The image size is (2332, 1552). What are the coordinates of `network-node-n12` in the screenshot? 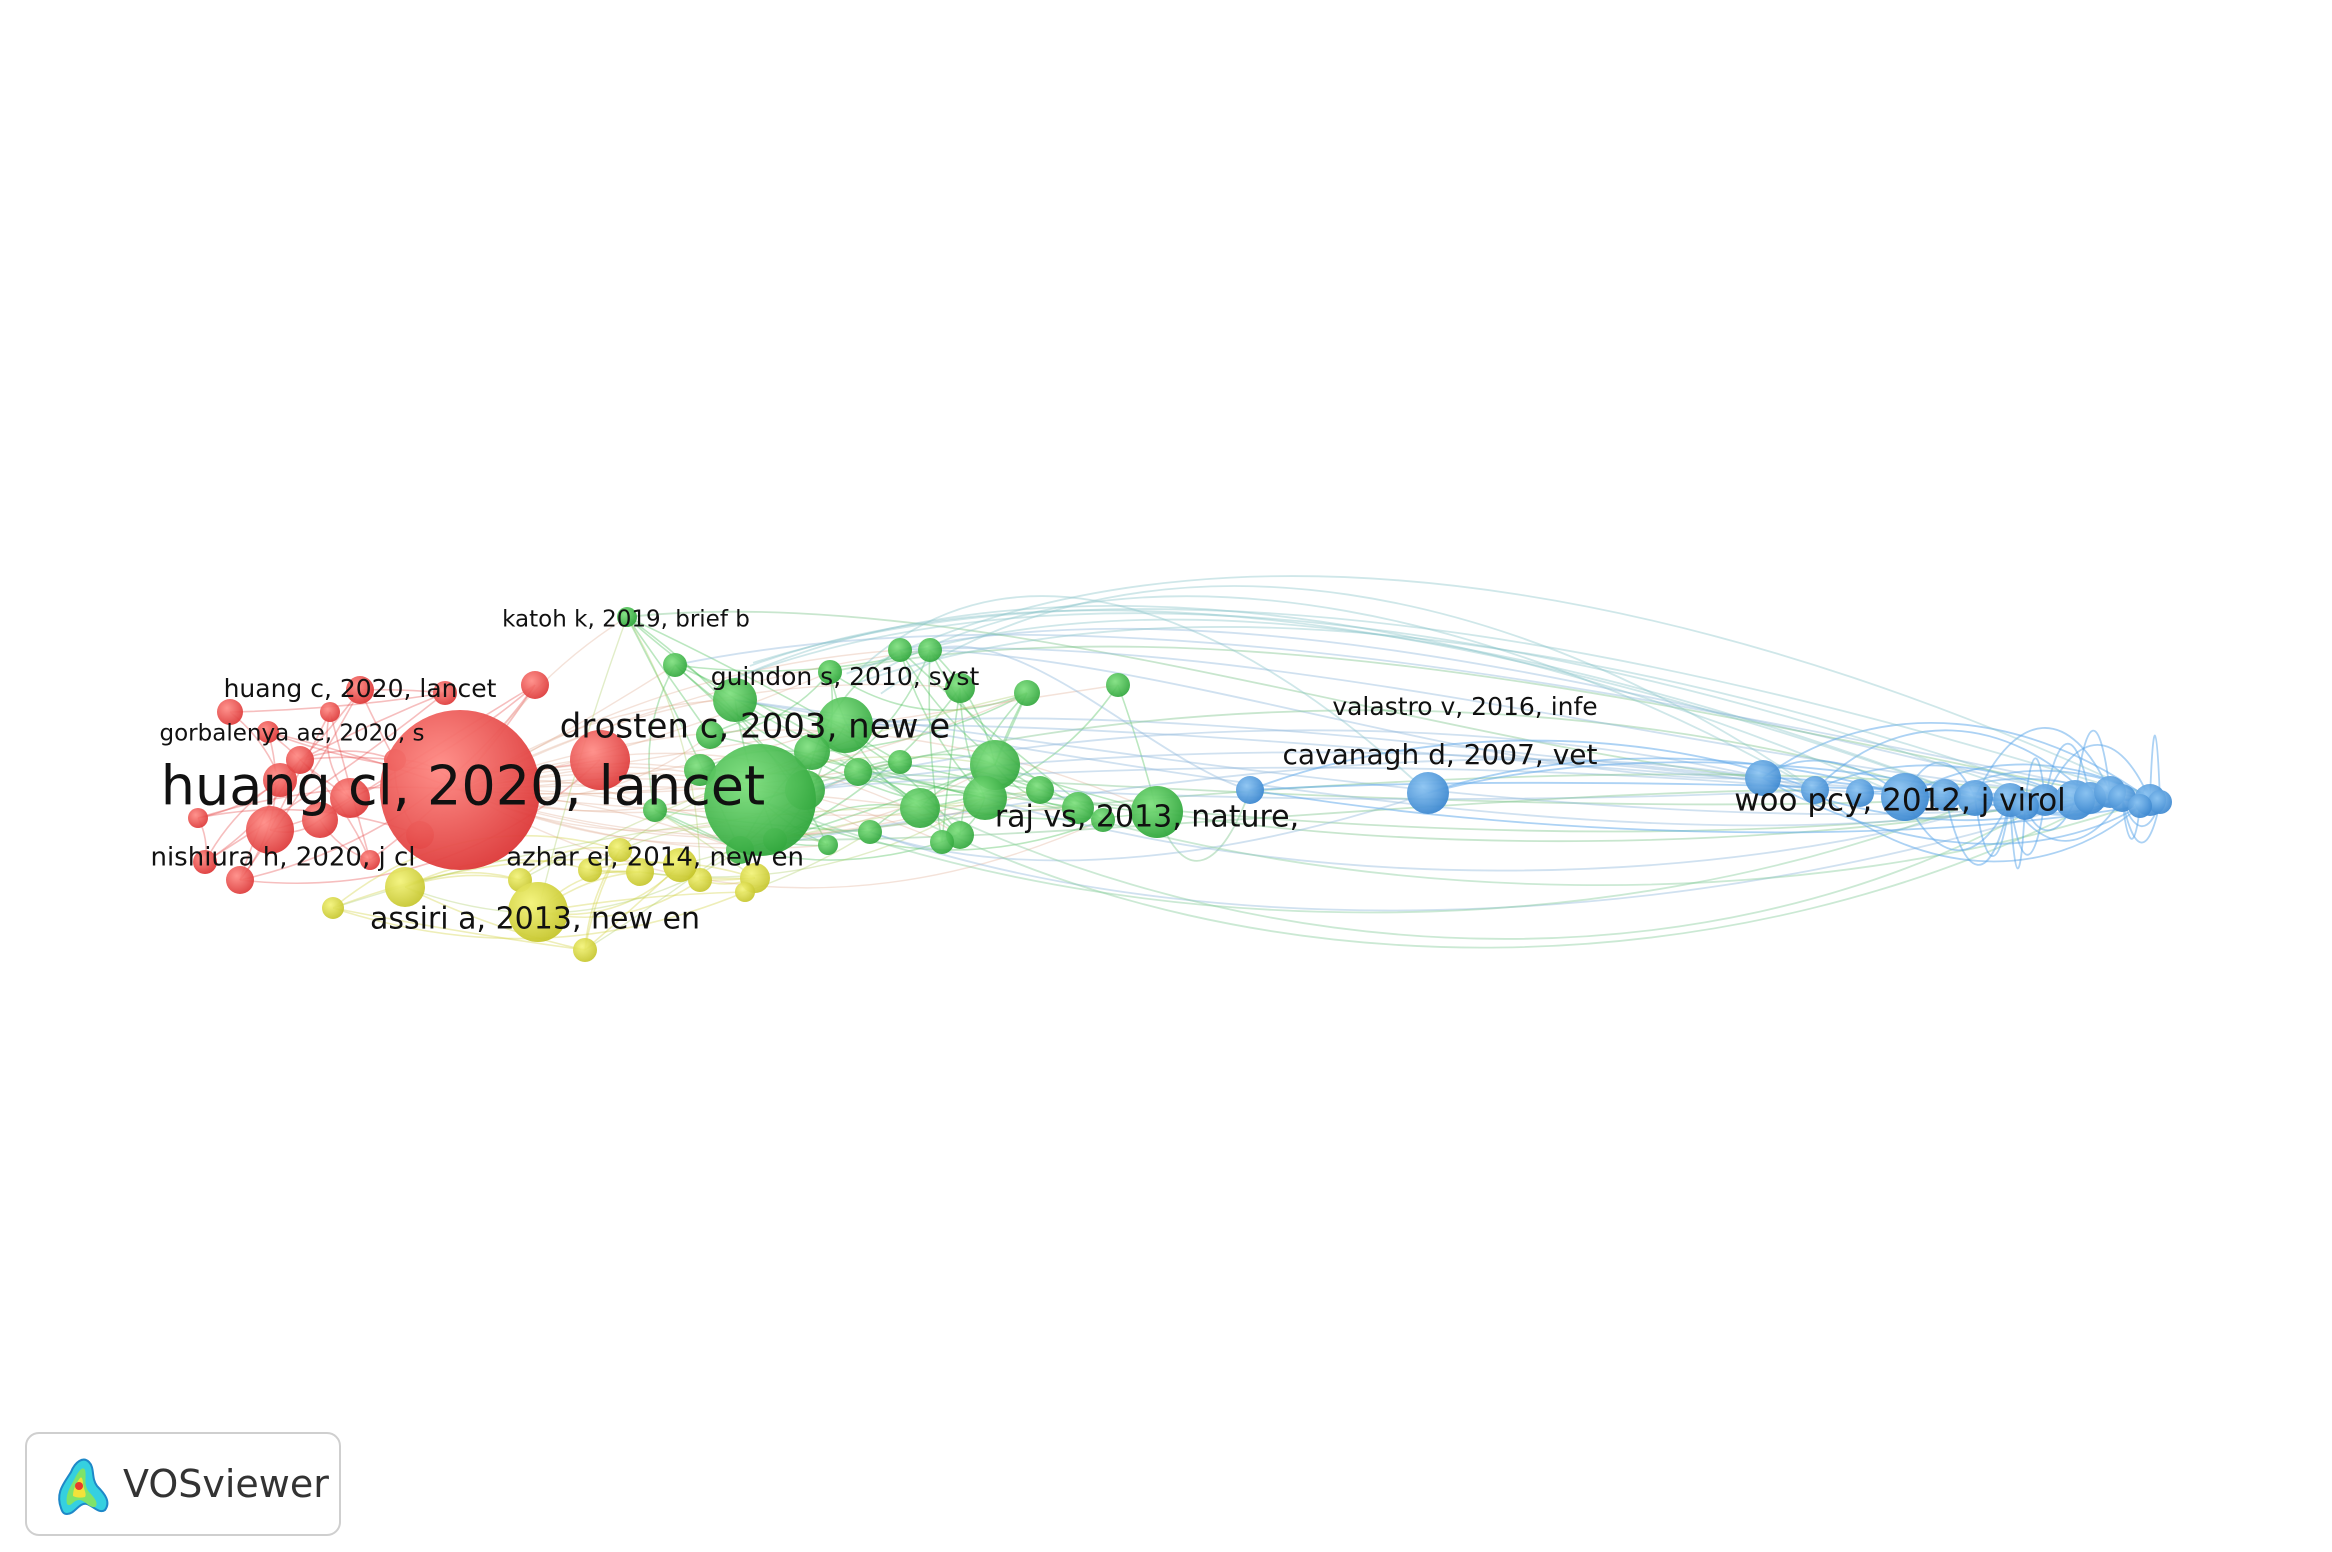 It's located at (1428, 793).